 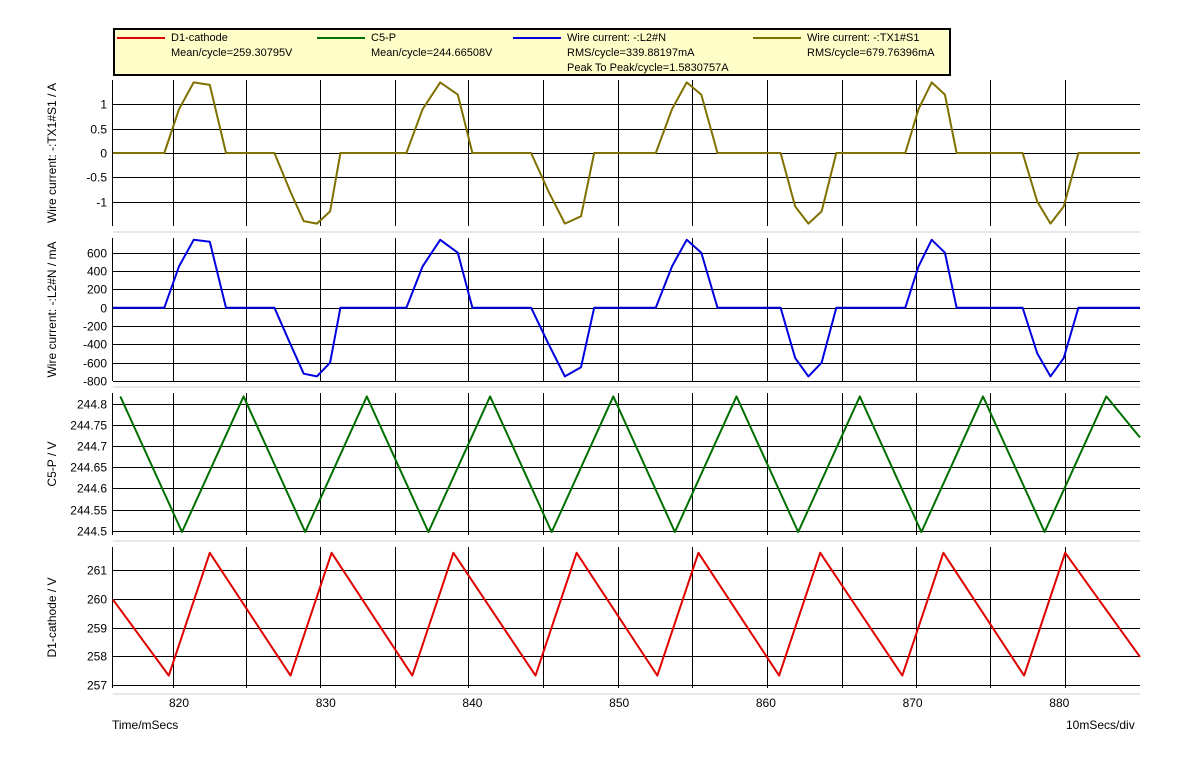 I want to click on y-tick-label: 400, so click(x=97, y=272).